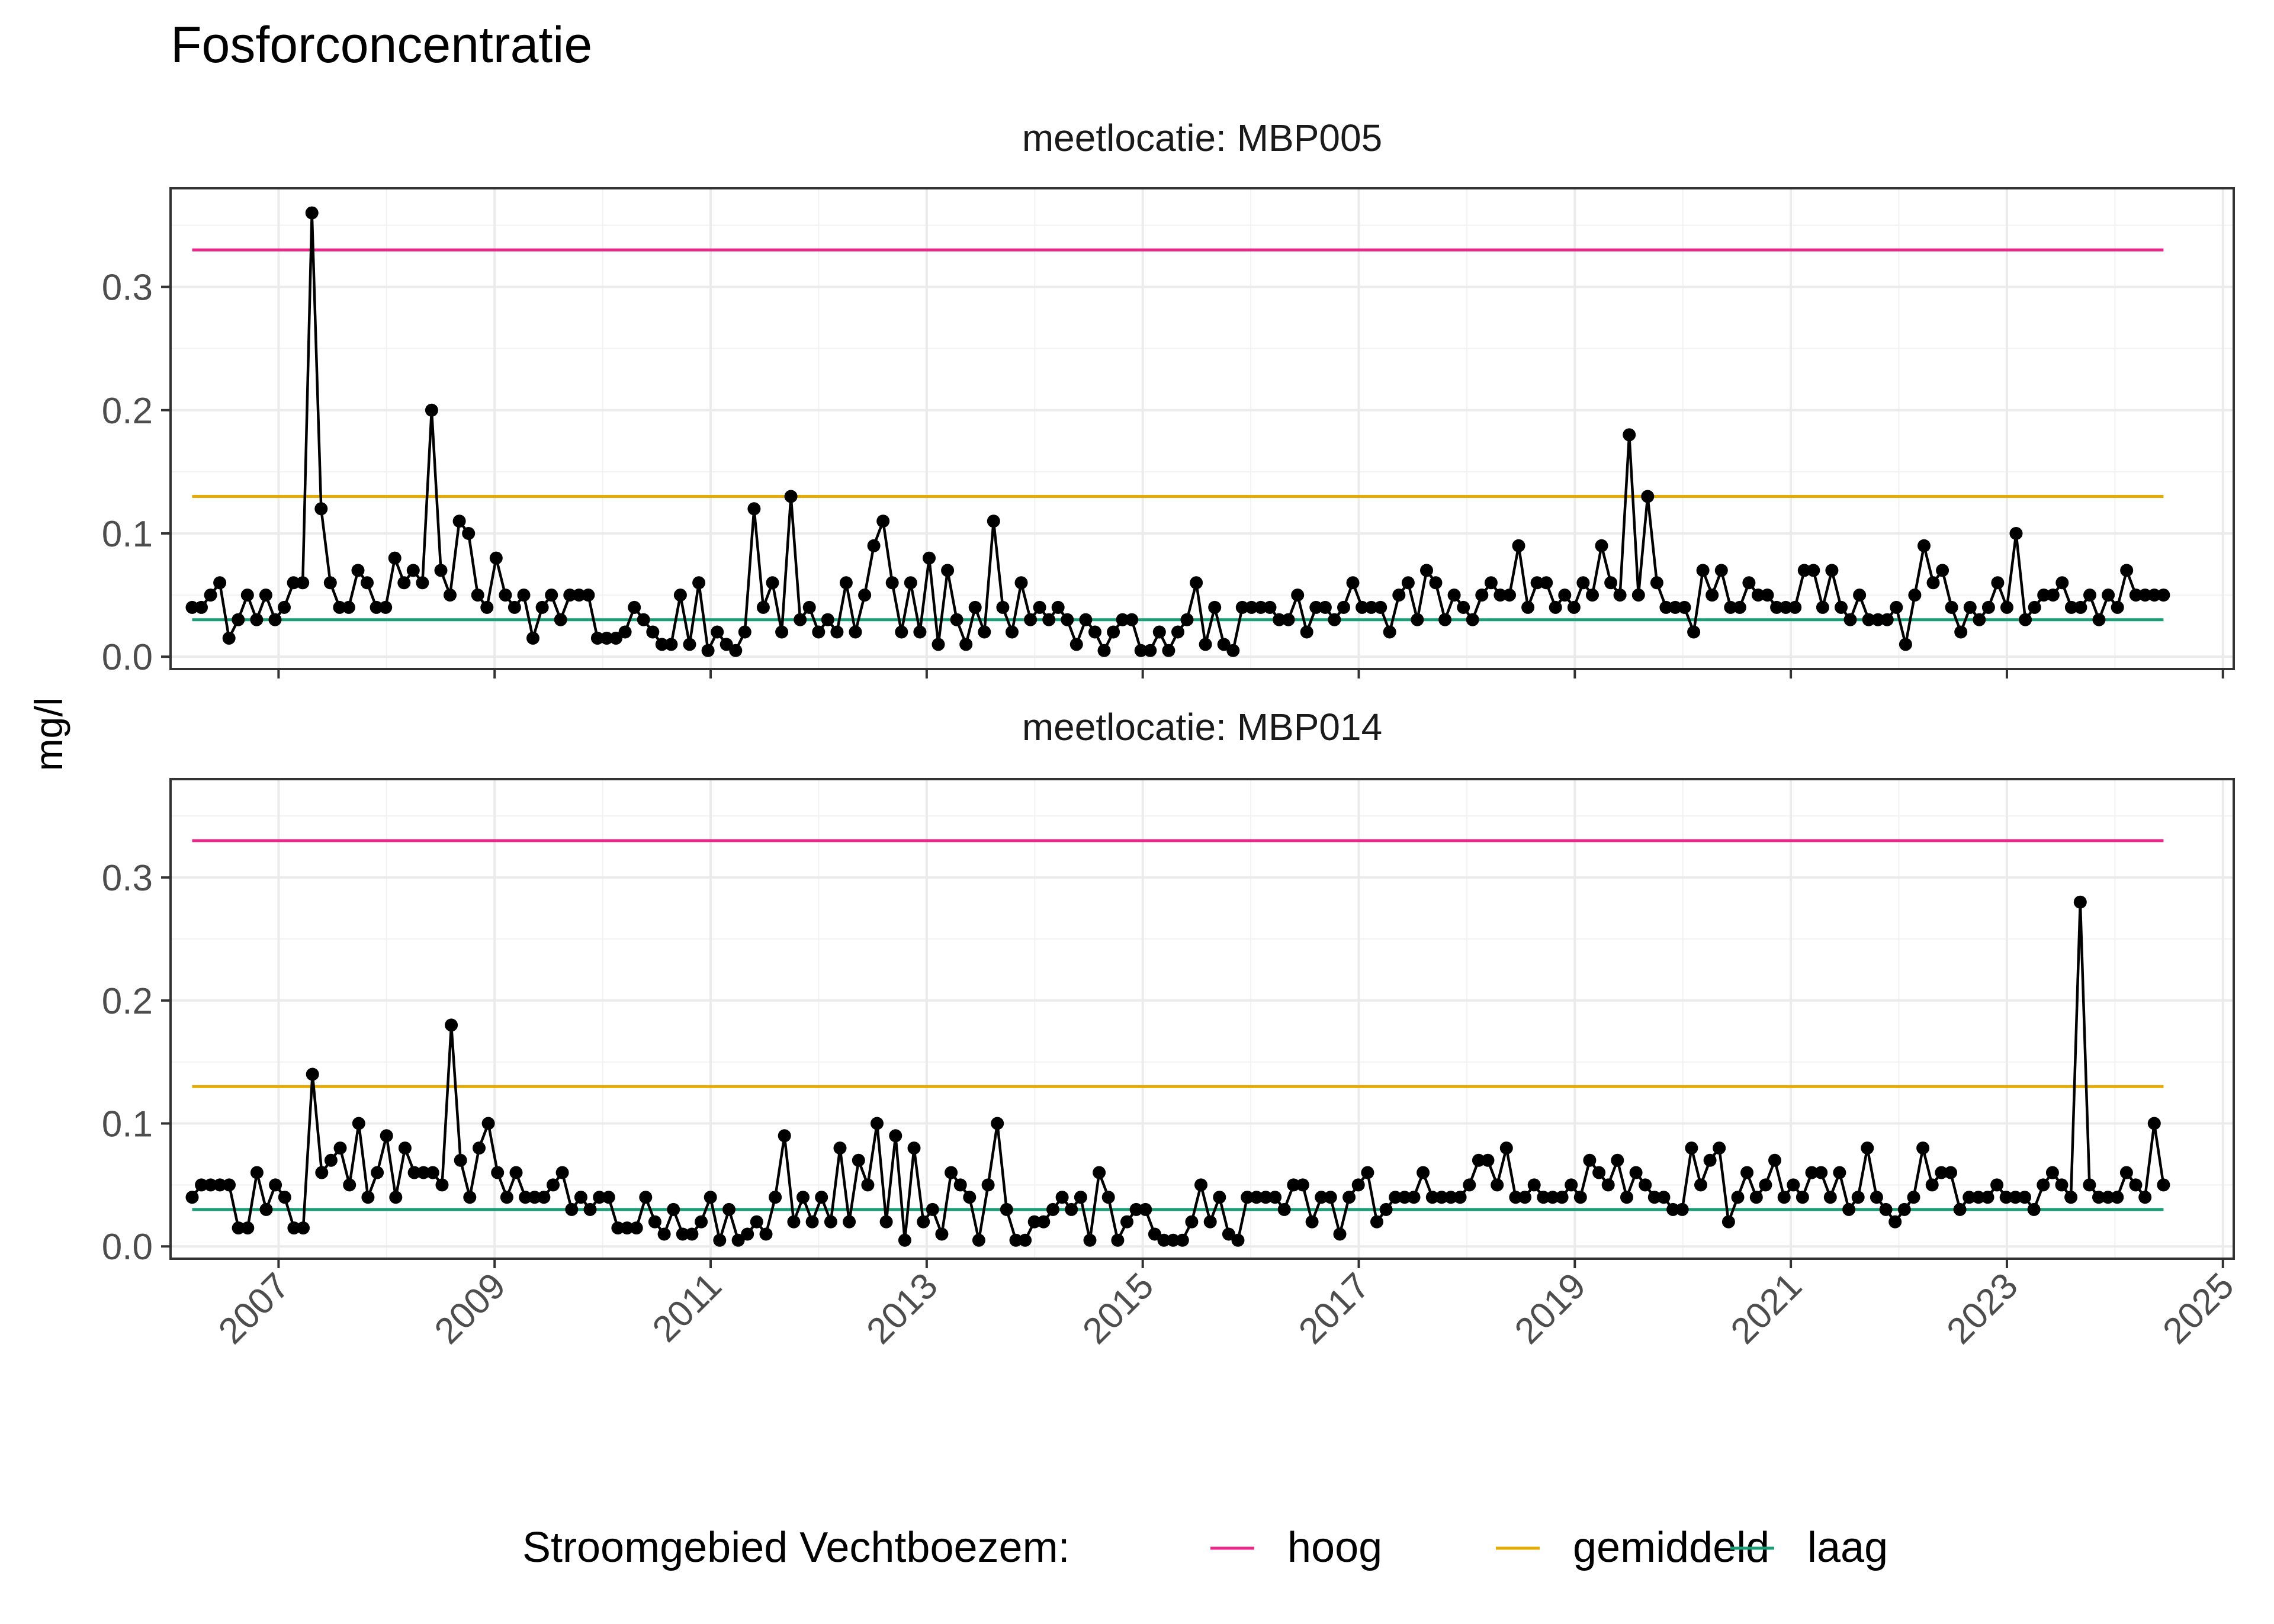 The image size is (2274, 1624). I want to click on y-axis-label: mg/l, so click(48, 734).